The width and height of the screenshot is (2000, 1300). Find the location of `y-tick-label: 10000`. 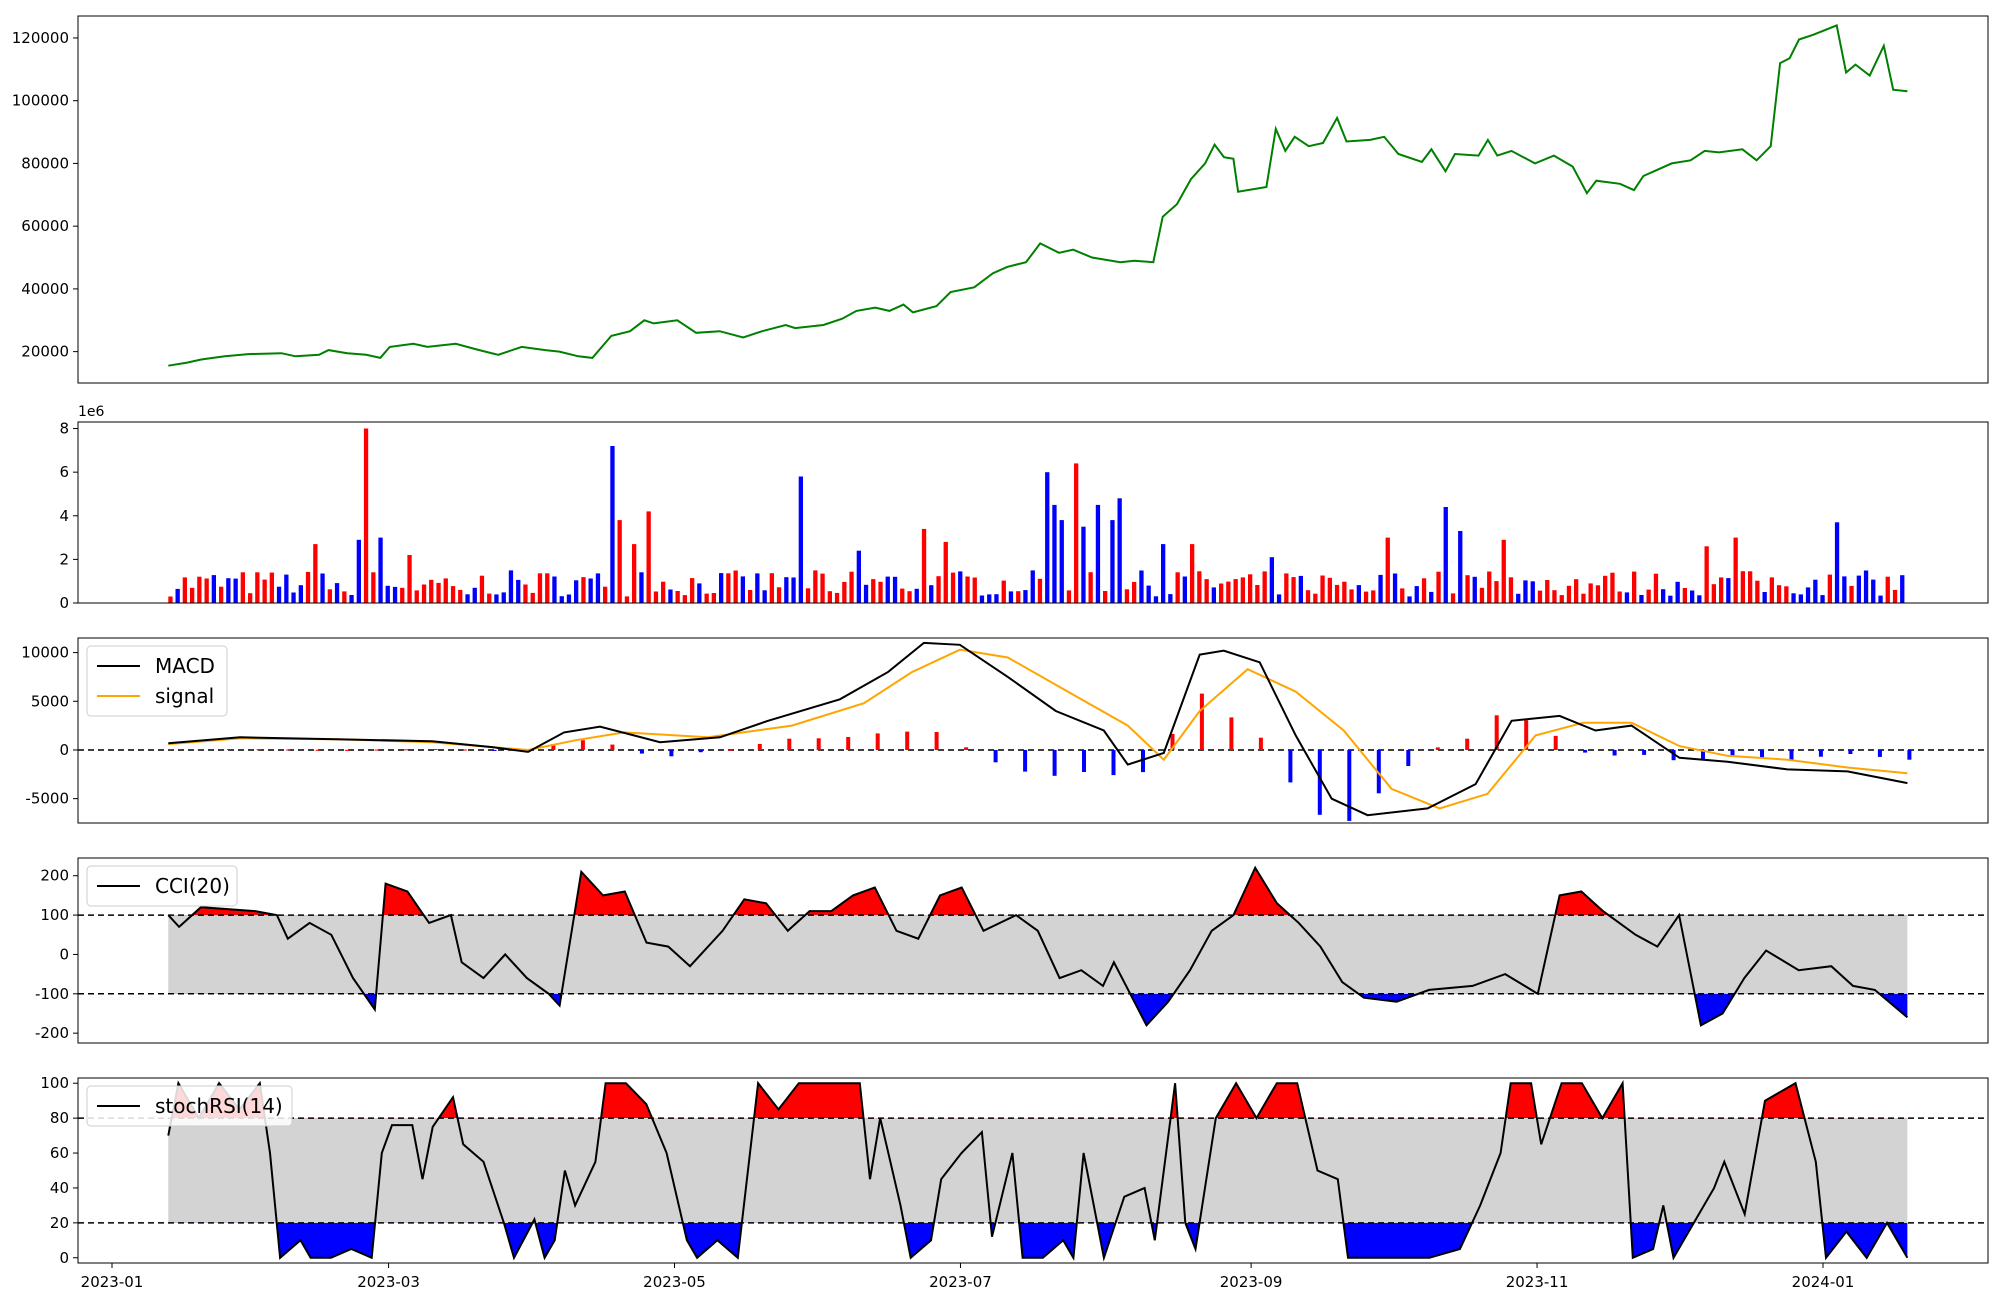

y-tick-label: 10000 is located at coordinates (45, 653).